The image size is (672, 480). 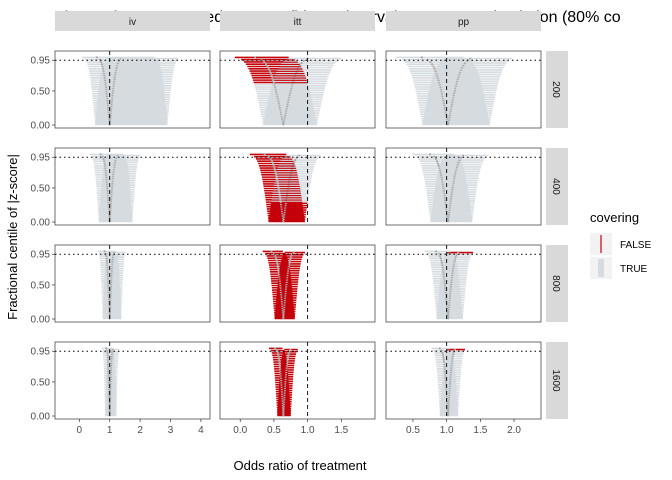 I want to click on x-tick-label-iv: 3, so click(x=171, y=430).